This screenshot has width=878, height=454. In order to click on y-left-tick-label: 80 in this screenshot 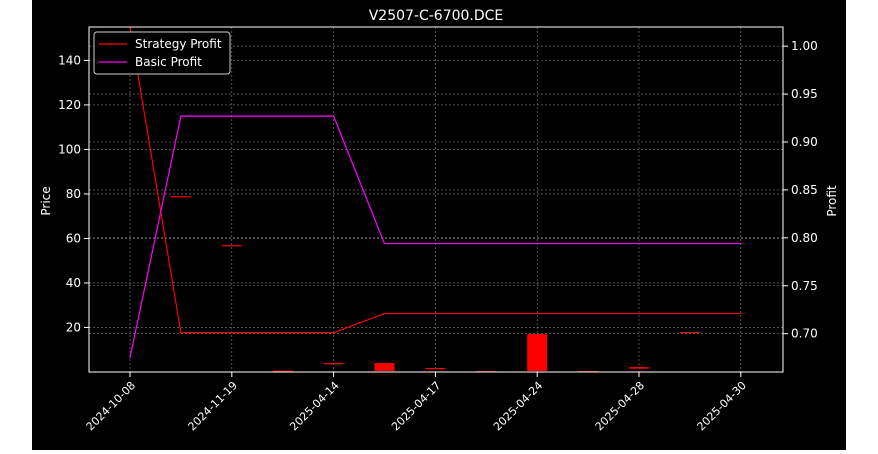, I will do `click(73, 194)`.